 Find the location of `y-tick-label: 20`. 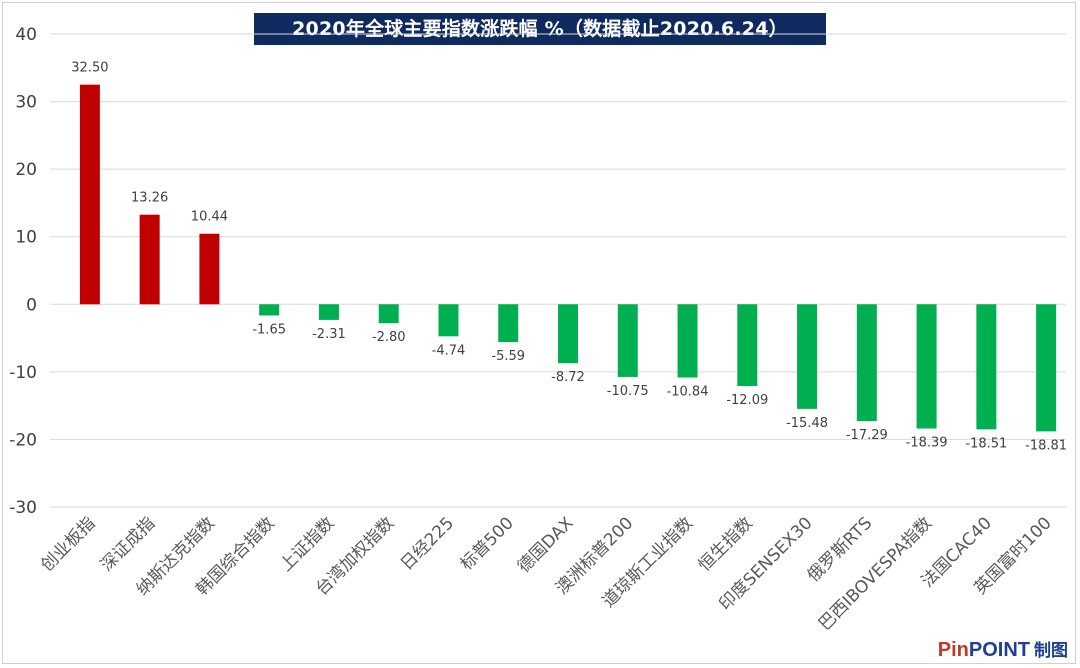

y-tick-label: 20 is located at coordinates (26, 170).